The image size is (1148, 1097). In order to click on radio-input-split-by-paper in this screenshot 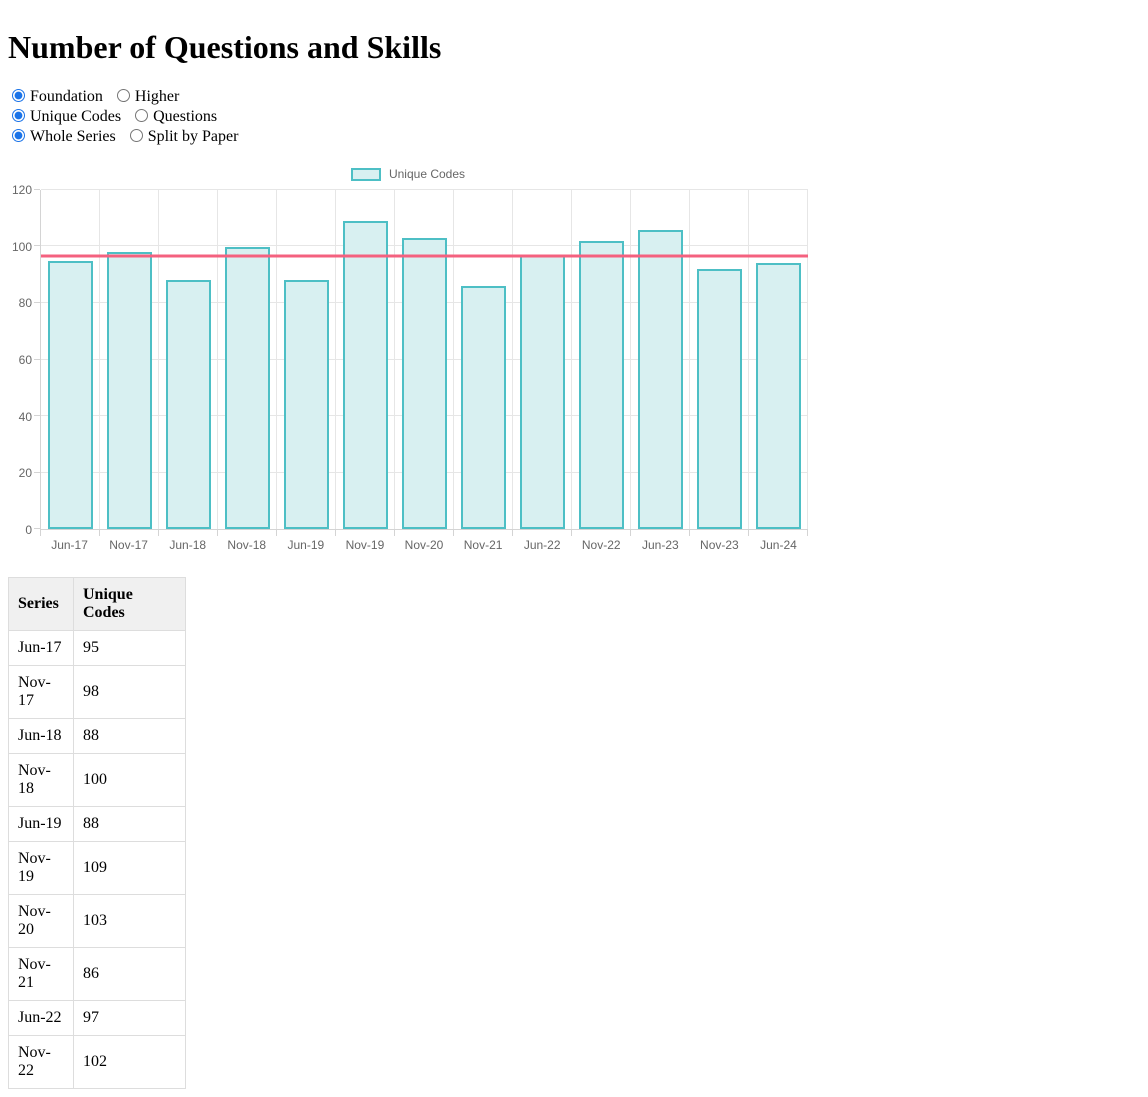, I will do `click(136, 135)`.